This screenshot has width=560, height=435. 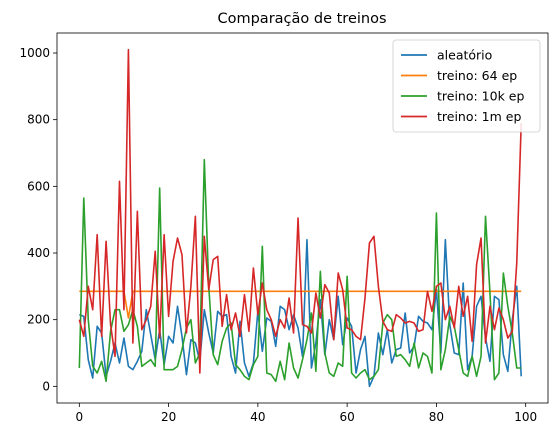 I want to click on y-tick-label: 200, so click(x=38, y=320).